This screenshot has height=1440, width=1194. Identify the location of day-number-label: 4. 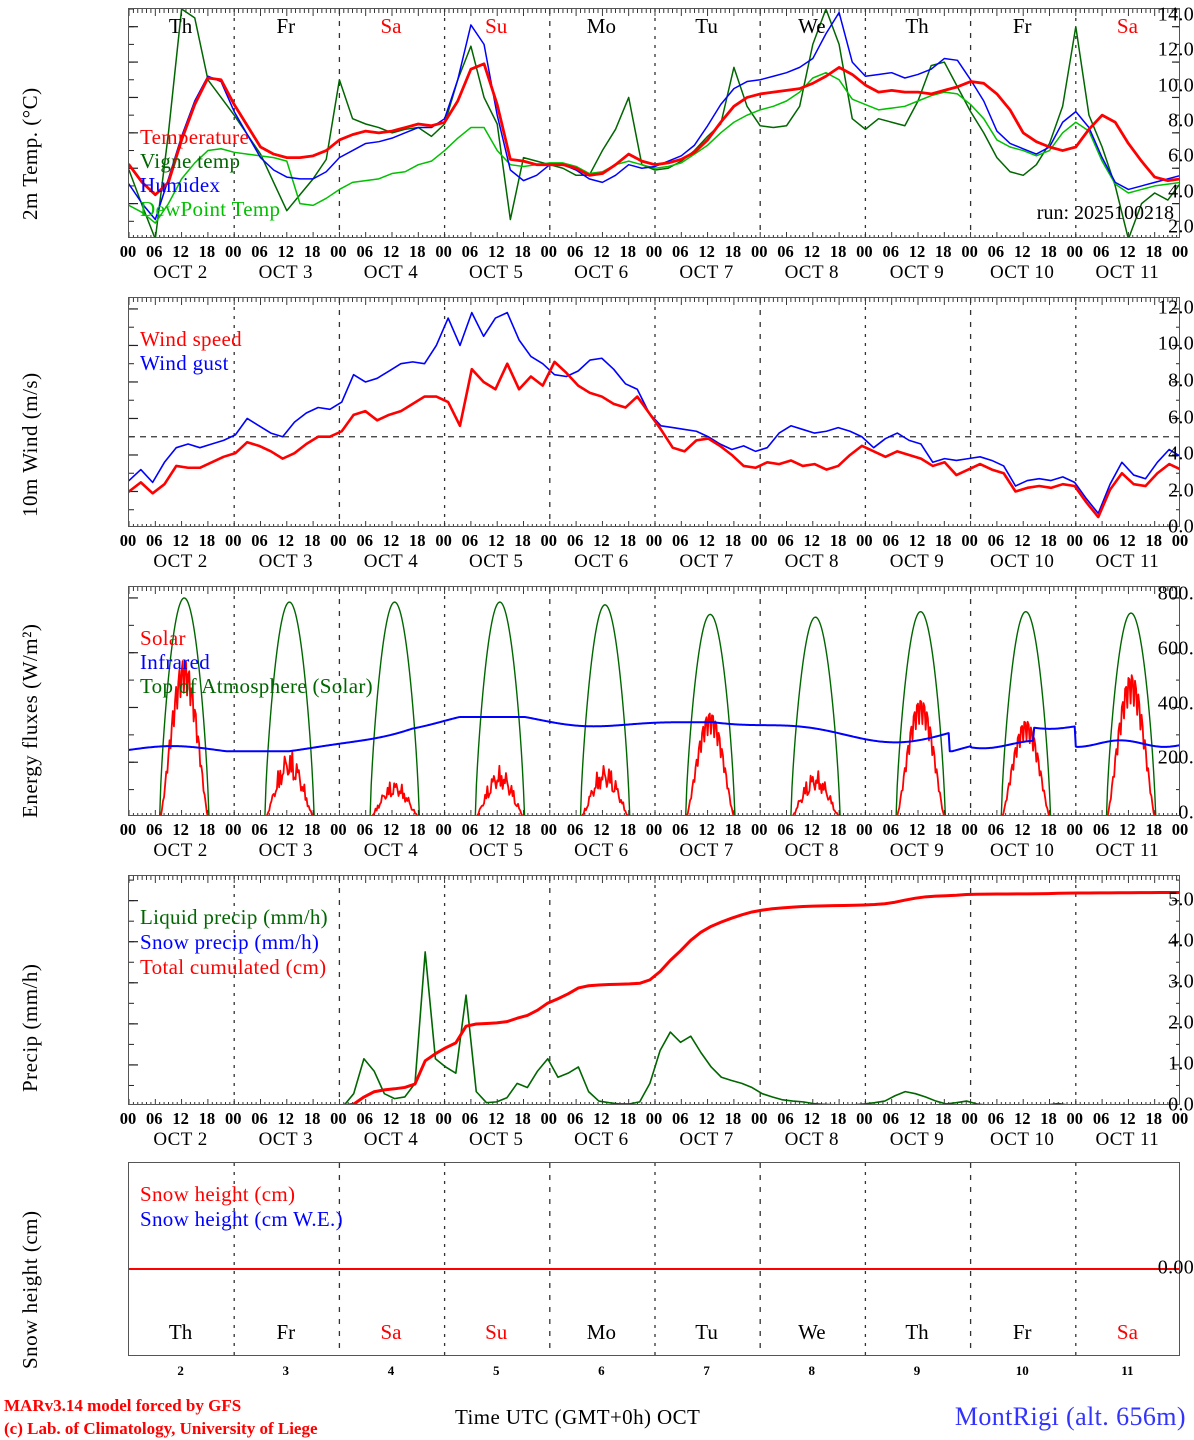
(391, 1370).